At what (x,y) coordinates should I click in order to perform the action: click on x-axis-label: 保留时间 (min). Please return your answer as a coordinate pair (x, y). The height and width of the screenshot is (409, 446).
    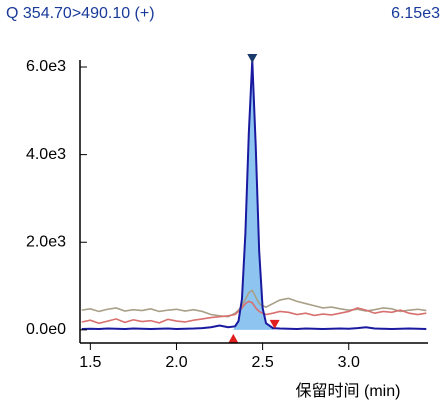
    Looking at the image, I should click on (348, 391).